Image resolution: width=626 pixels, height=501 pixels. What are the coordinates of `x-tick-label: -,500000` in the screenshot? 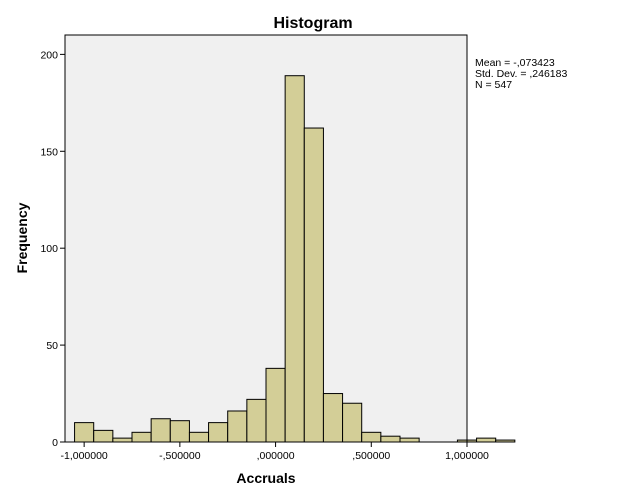 It's located at (180, 456).